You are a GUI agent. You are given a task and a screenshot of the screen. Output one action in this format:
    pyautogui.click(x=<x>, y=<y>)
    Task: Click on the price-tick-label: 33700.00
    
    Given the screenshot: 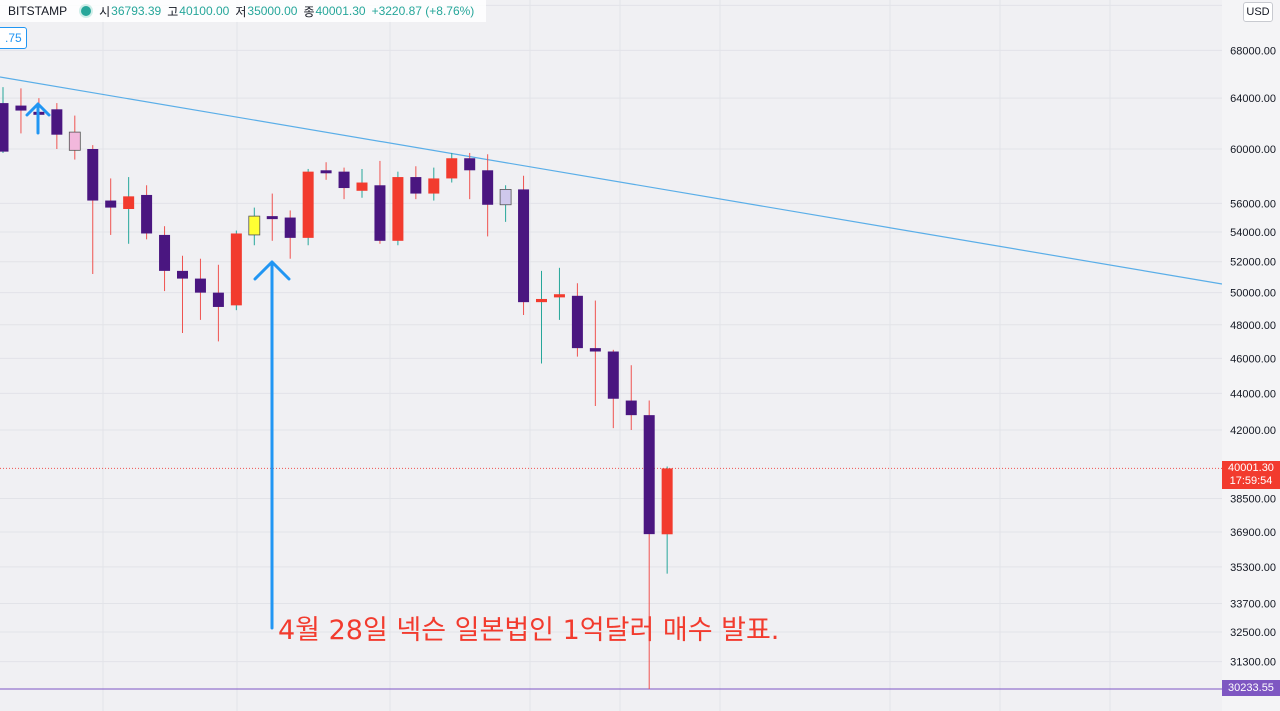 What is the action you would take?
    pyautogui.click(x=1253, y=604)
    